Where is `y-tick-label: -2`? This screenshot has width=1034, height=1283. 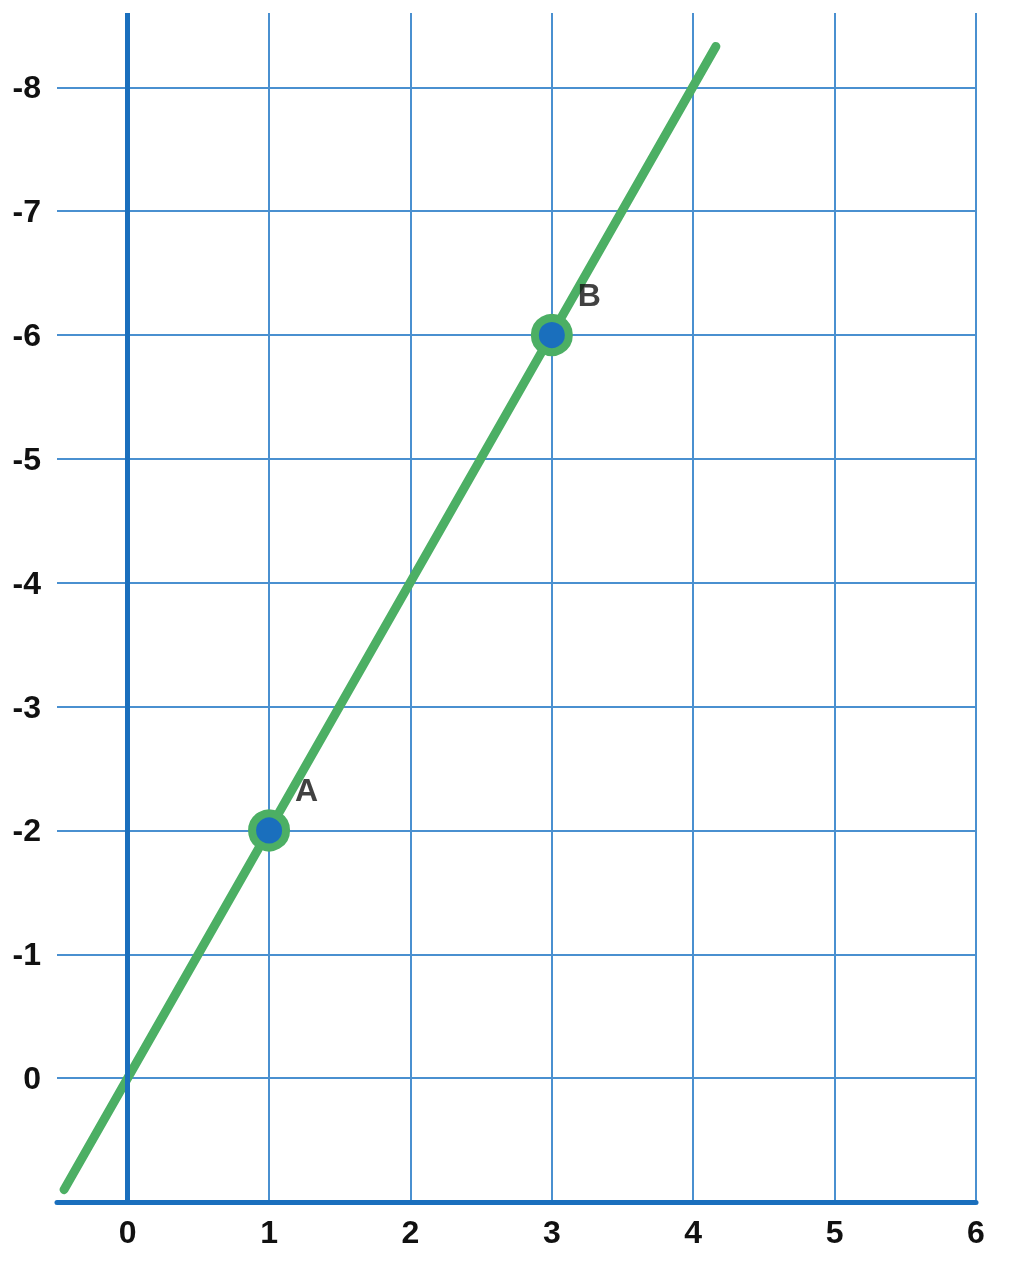
y-tick-label: -2 is located at coordinates (26, 830).